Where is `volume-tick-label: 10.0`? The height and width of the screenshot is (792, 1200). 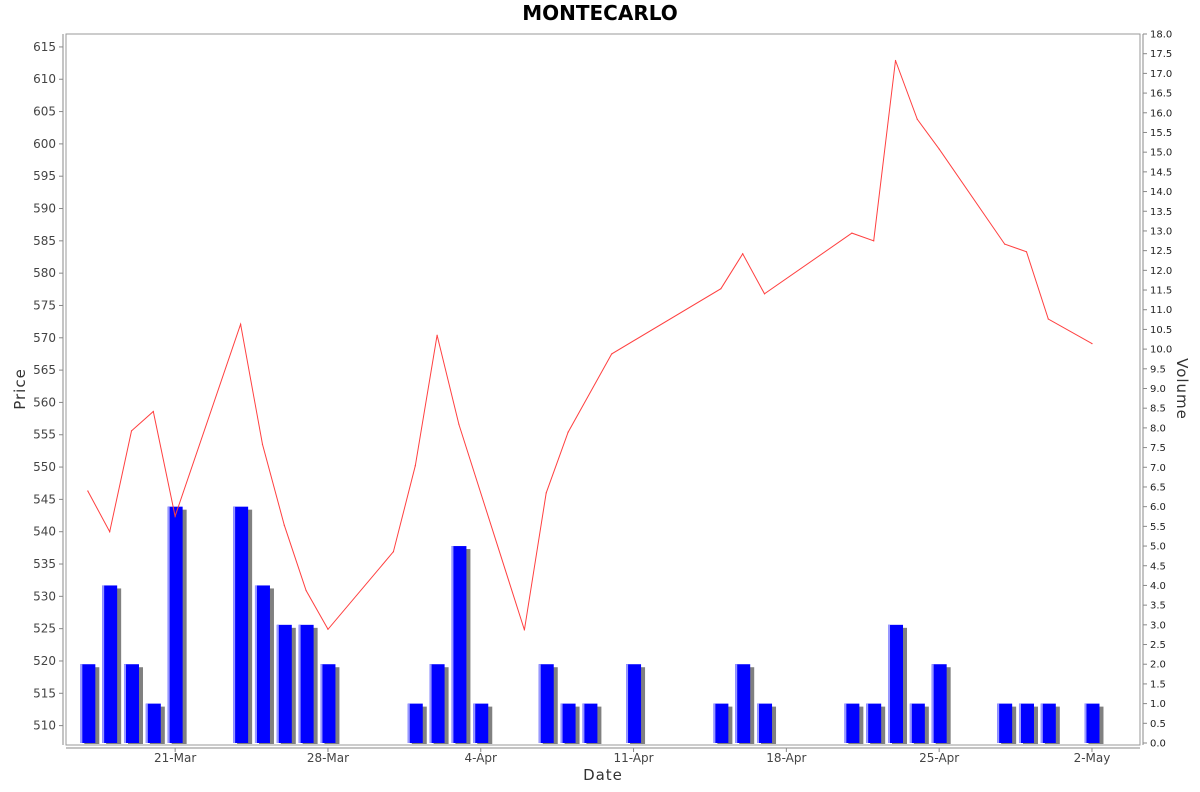
volume-tick-label: 10.0 is located at coordinates (1161, 350).